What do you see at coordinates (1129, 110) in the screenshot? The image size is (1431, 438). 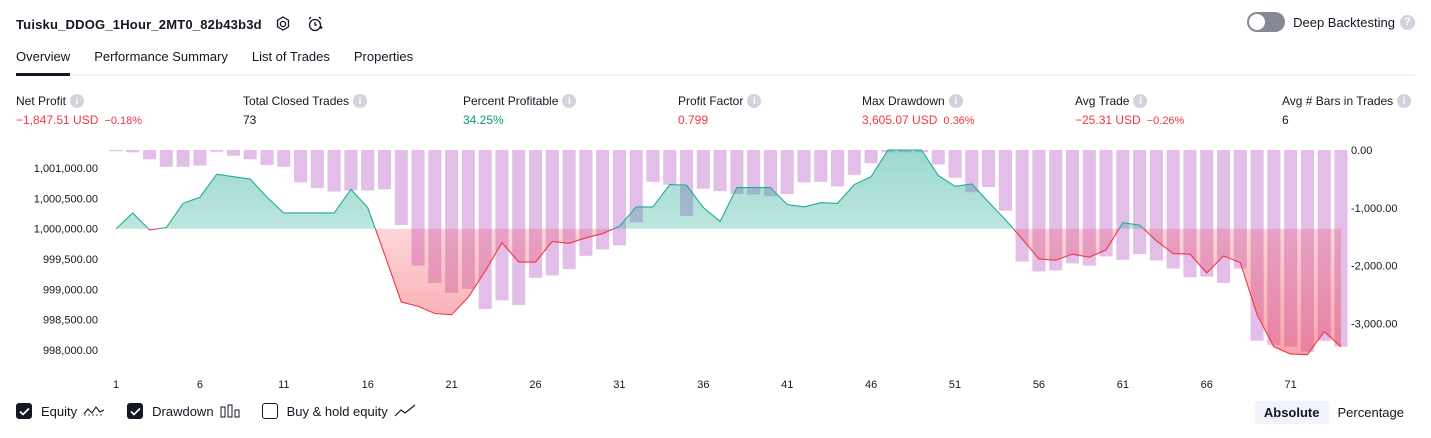 I see `metric-avg-trade: Avg Trade i −25.31 USD −0.26%` at bounding box center [1129, 110].